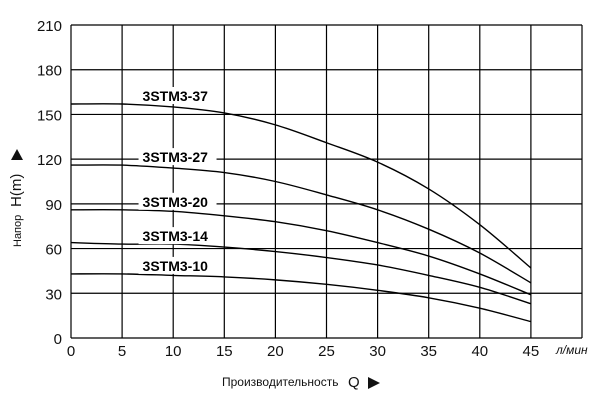 This screenshot has width=600, height=404. Describe the element at coordinates (173, 351) in the screenshot. I see `x-tick-label: 10` at that location.